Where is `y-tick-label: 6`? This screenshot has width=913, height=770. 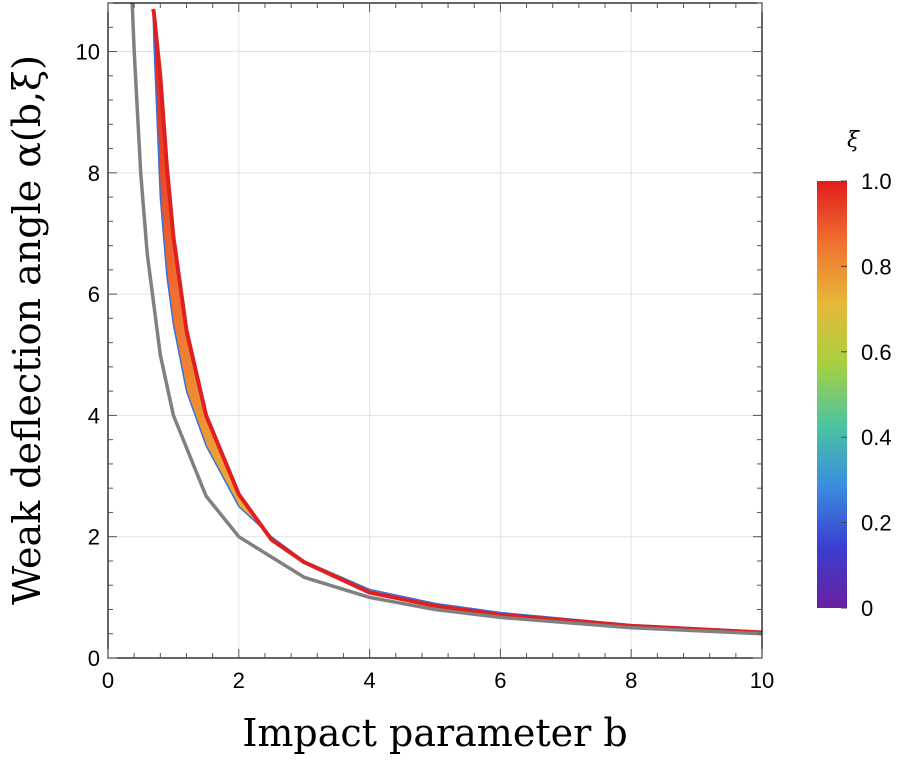
y-tick-label: 6 is located at coordinates (94, 294).